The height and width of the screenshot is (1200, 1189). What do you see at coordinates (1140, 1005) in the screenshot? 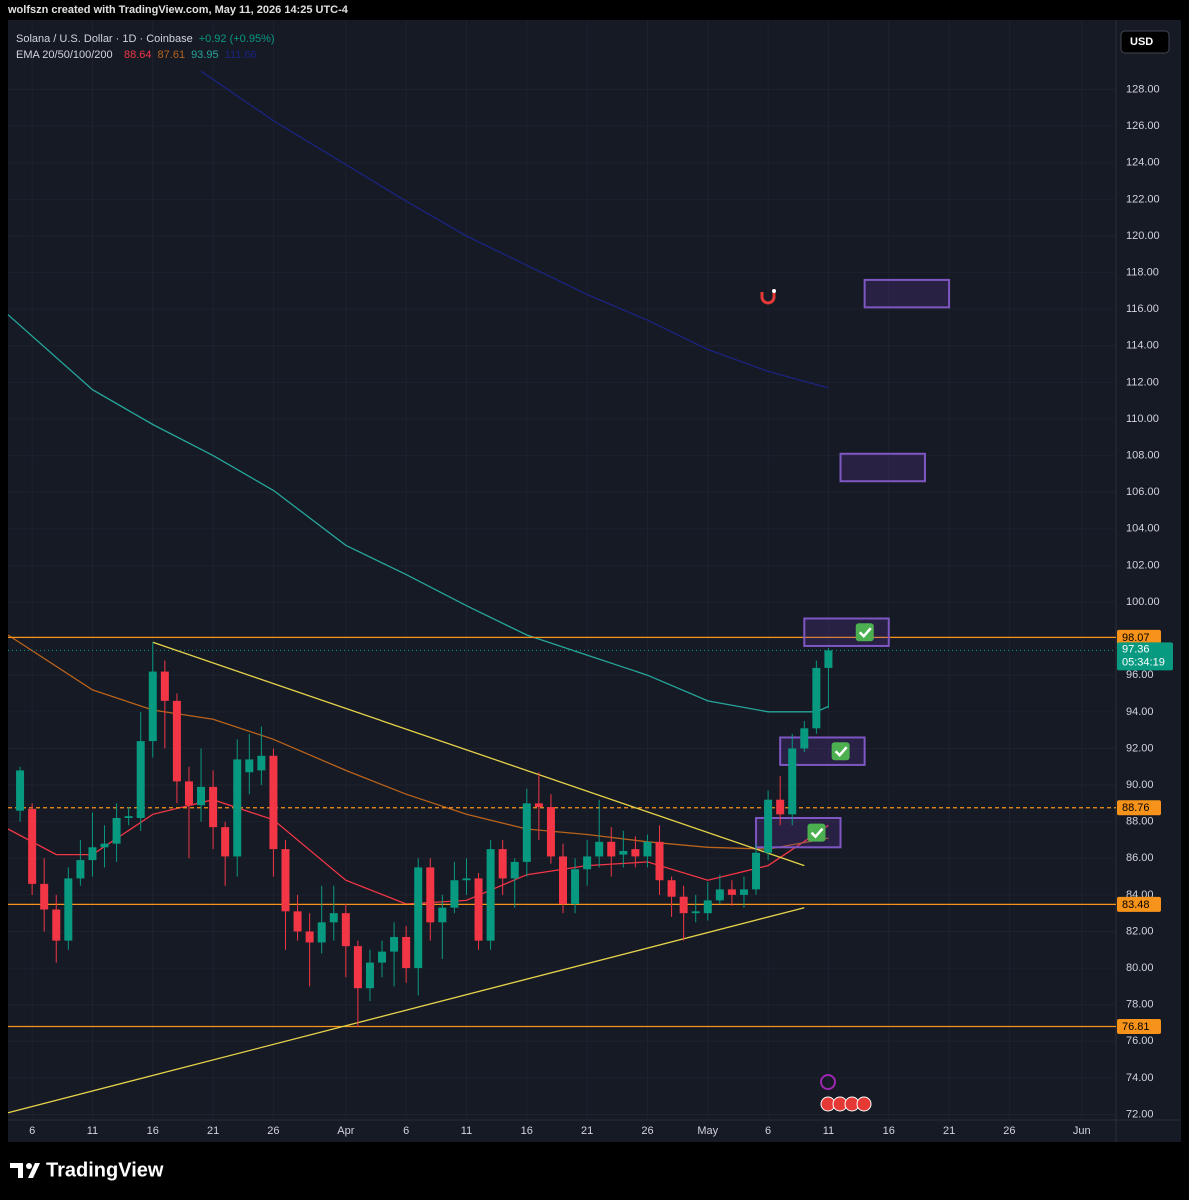
I see `y-tick-label: 78.00` at bounding box center [1140, 1005].